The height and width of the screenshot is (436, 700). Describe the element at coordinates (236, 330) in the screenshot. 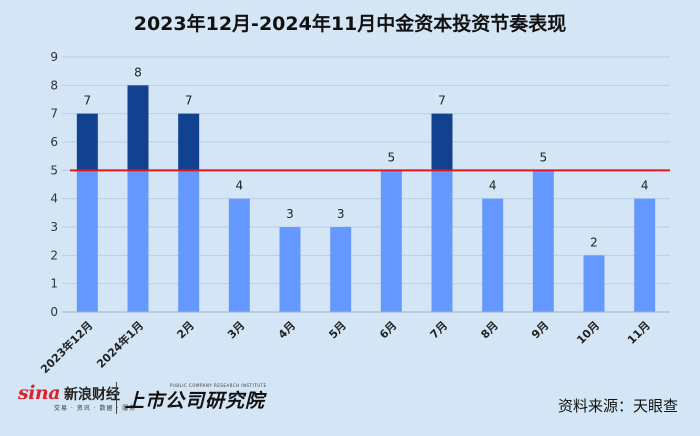

I see `x-tick-label: 3月` at that location.